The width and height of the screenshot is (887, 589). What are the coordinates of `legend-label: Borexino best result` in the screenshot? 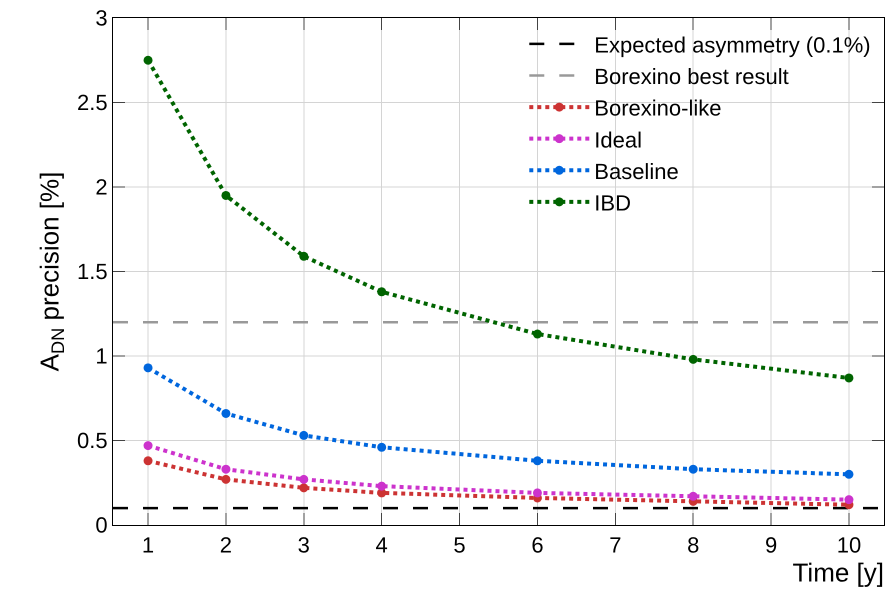 It's located at (691, 77).